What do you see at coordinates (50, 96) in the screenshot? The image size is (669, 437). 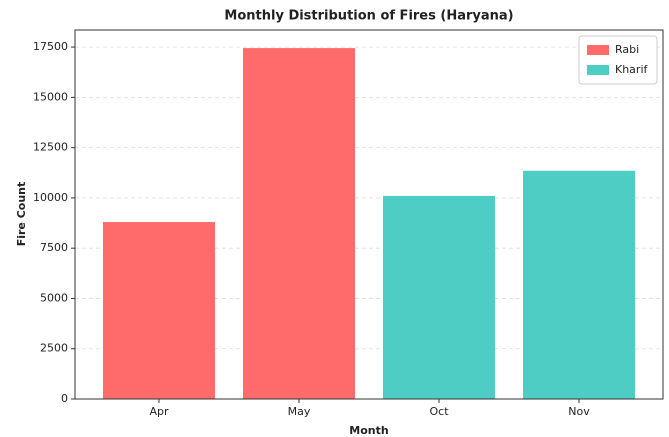 I see `y-tick-label: 15000` at bounding box center [50, 96].